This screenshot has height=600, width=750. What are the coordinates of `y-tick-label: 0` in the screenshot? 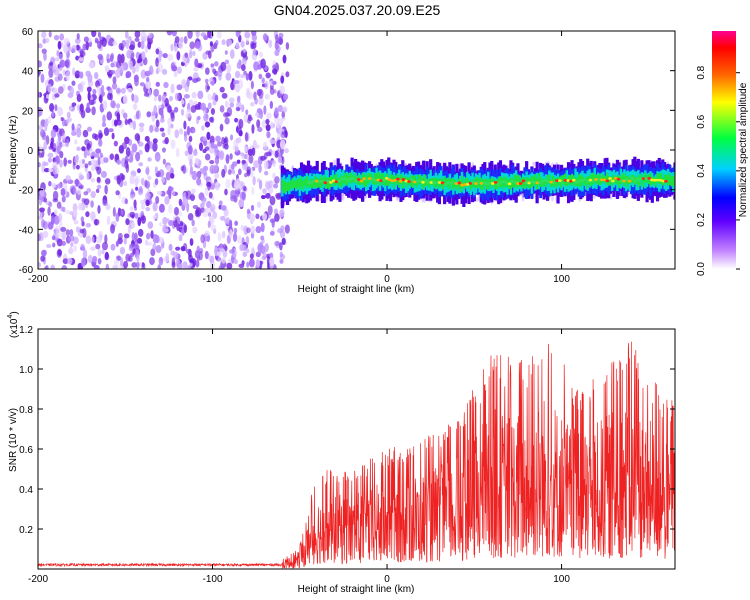 It's located at (30, 151).